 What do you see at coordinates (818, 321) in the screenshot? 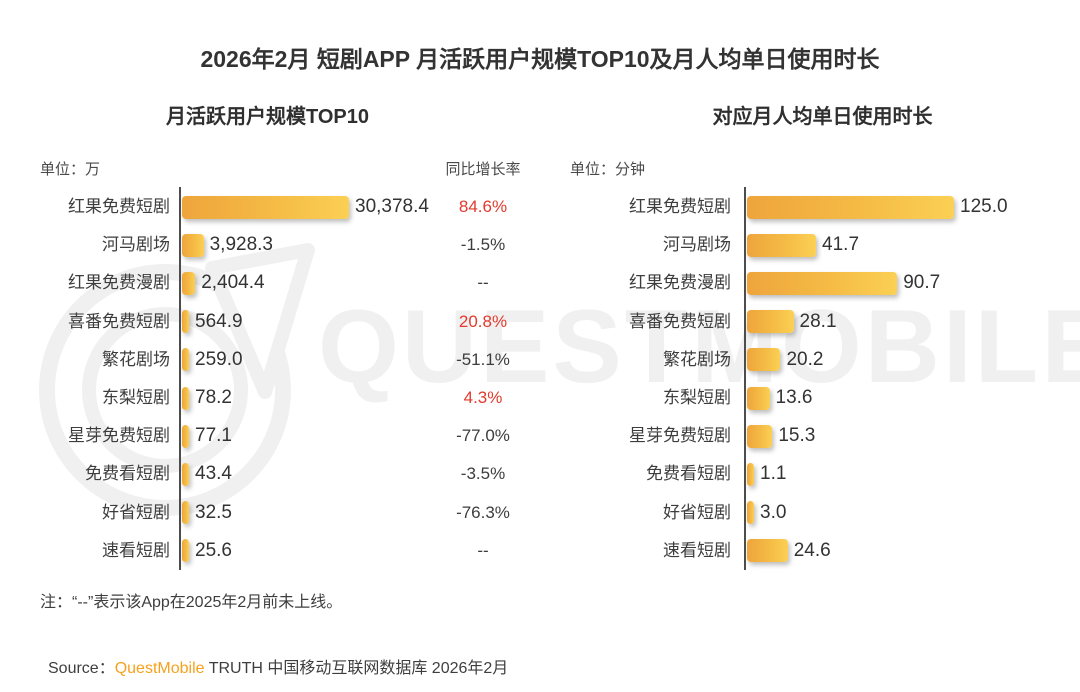
I see `value-label: 28.1` at bounding box center [818, 321].